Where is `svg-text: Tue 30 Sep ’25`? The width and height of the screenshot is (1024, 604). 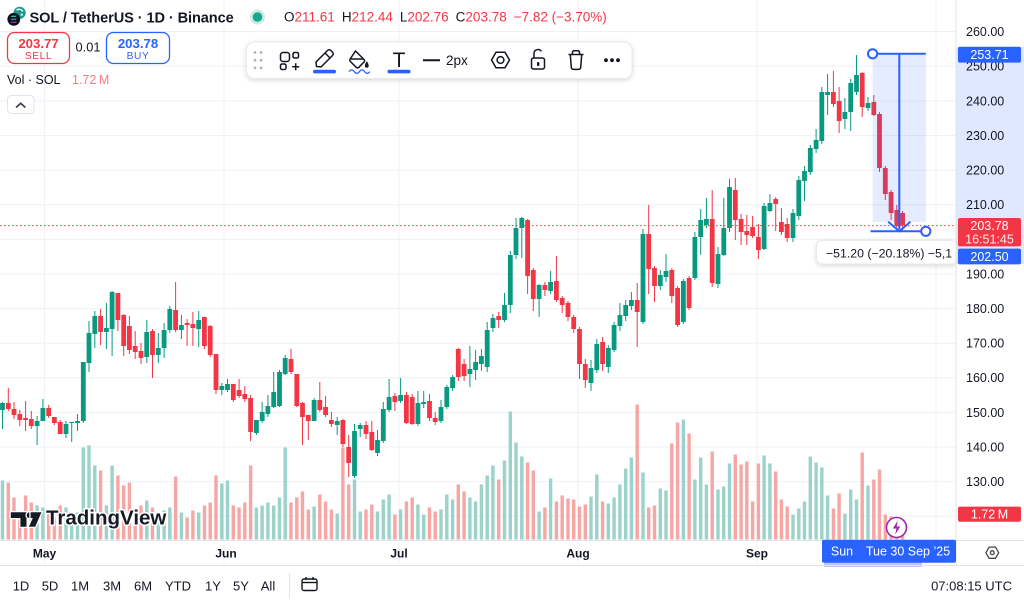 svg-text: Tue 30 Sep ’25 is located at coordinates (908, 552).